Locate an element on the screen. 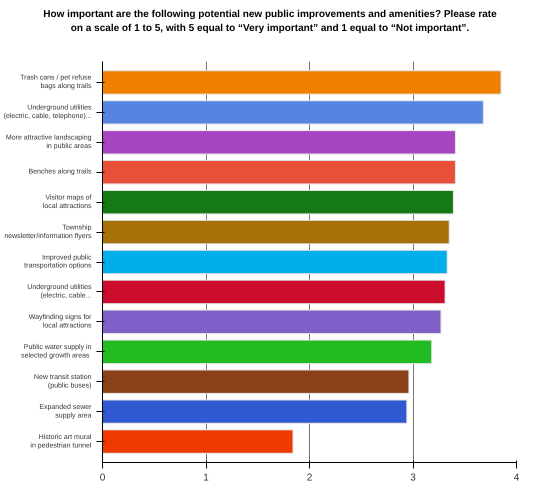 The image size is (542, 496). x-tick-label: 0 is located at coordinates (103, 478).